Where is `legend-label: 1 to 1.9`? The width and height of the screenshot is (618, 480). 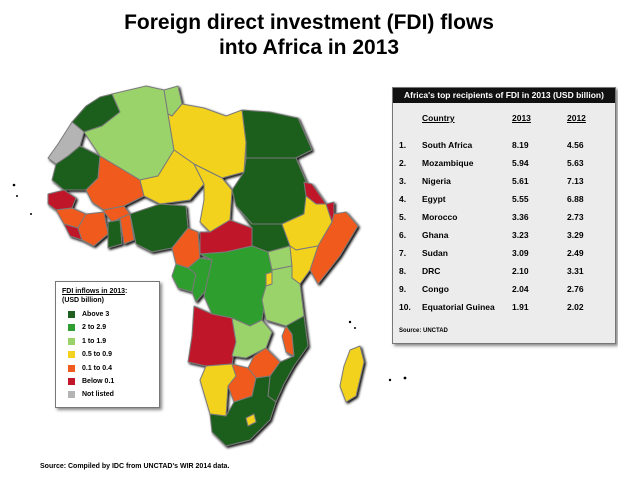
legend-label: 1 to 1.9 is located at coordinates (94, 341).